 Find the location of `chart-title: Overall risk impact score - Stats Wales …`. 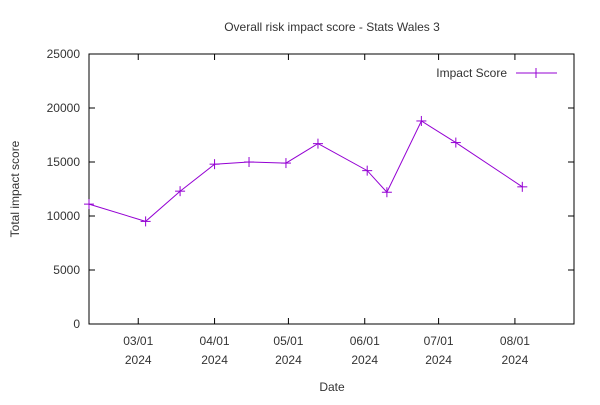

chart-title: Overall risk impact score - Stats Wales … is located at coordinates (332, 27).